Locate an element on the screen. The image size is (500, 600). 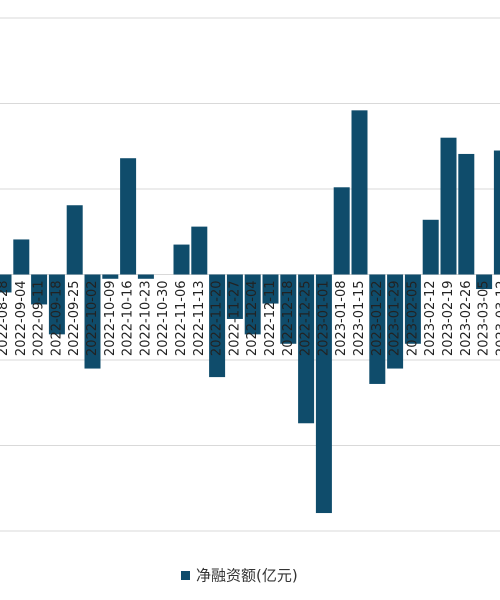
legend-swatch is located at coordinates (185, 575).